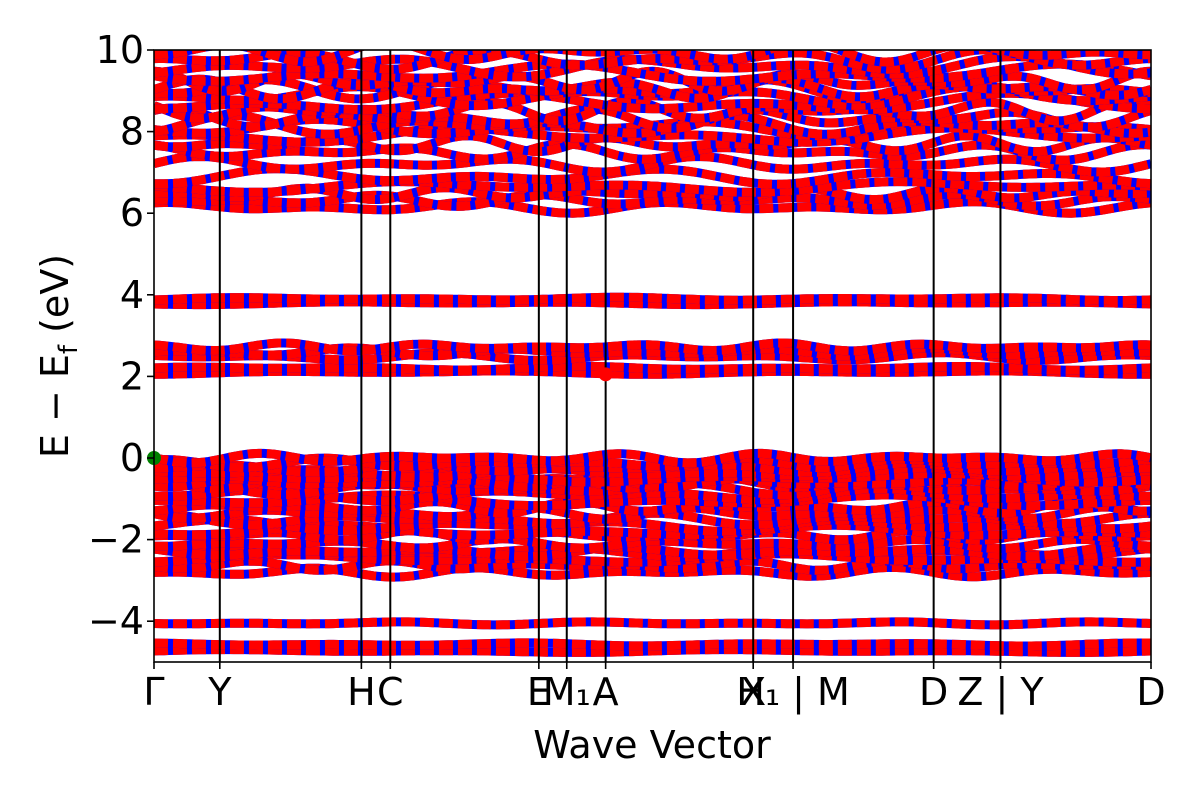 The image size is (1200, 800). I want to click on y-axis-label-subscript: f, so click(69, 349).